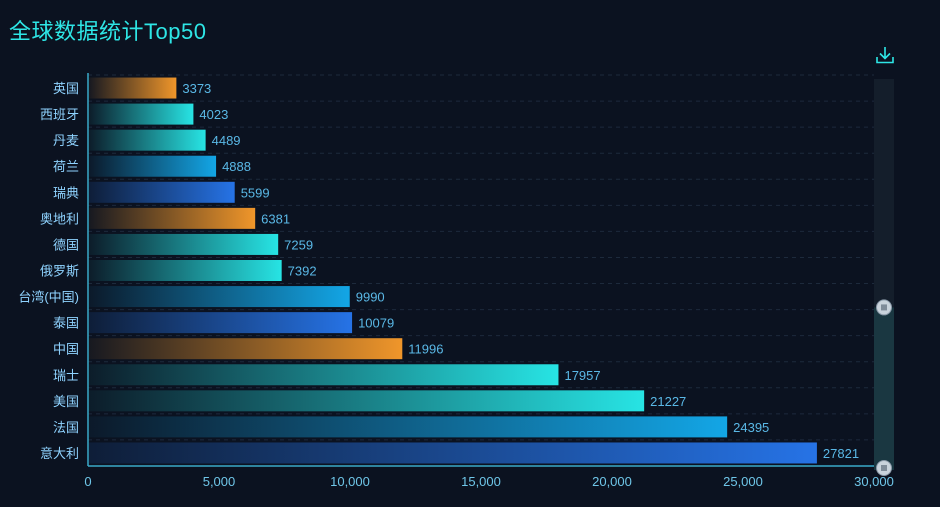 The width and height of the screenshot is (940, 507). Describe the element at coordinates (219, 481) in the screenshot. I see `x-tick-label: 5,000` at that location.